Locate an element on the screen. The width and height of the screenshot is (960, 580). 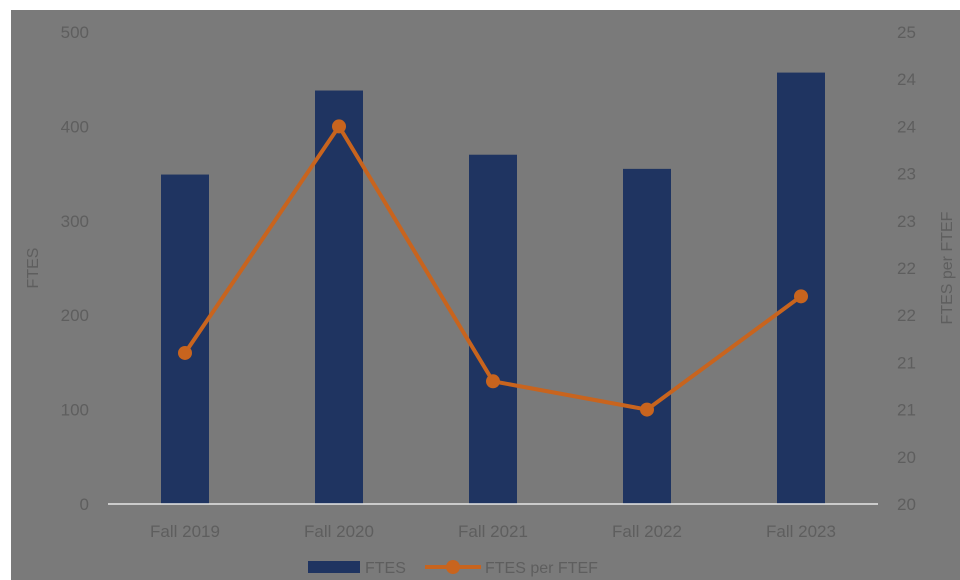
category-label: Fall 2020 is located at coordinates (339, 531).